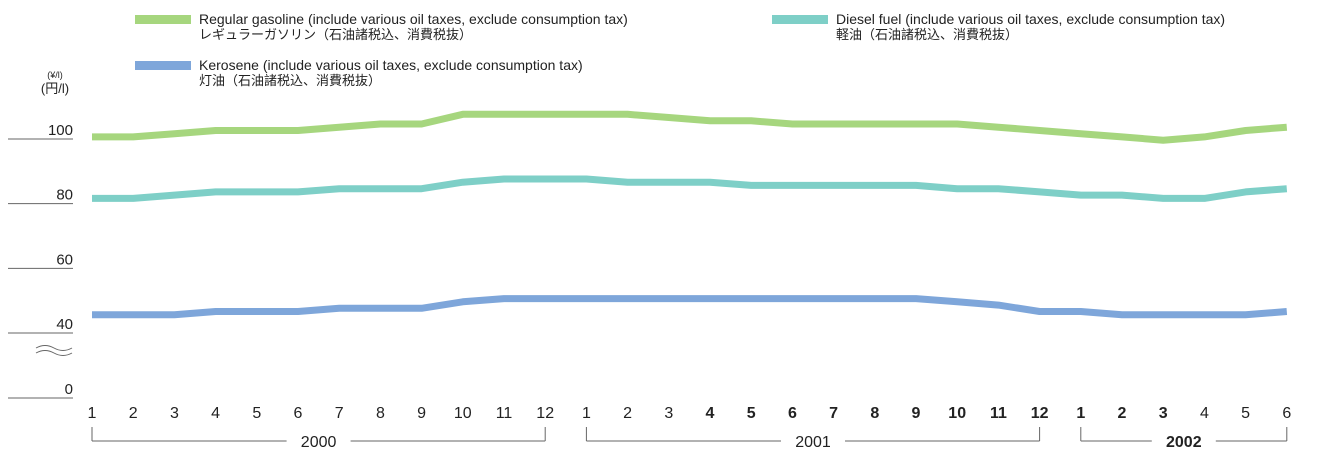 The width and height of the screenshot is (1318, 452). Describe the element at coordinates (163, 65) in the screenshot. I see `legend-swatch-kerosene` at that location.